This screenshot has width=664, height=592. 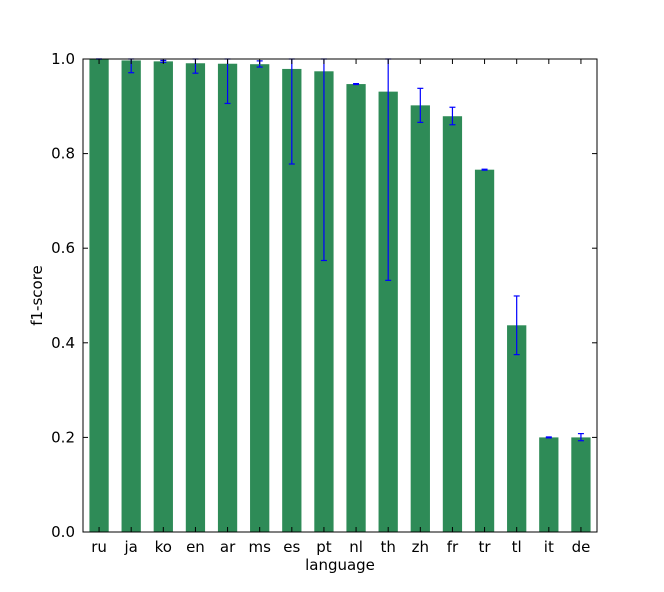 I want to click on error-bar-tl, so click(x=516, y=325).